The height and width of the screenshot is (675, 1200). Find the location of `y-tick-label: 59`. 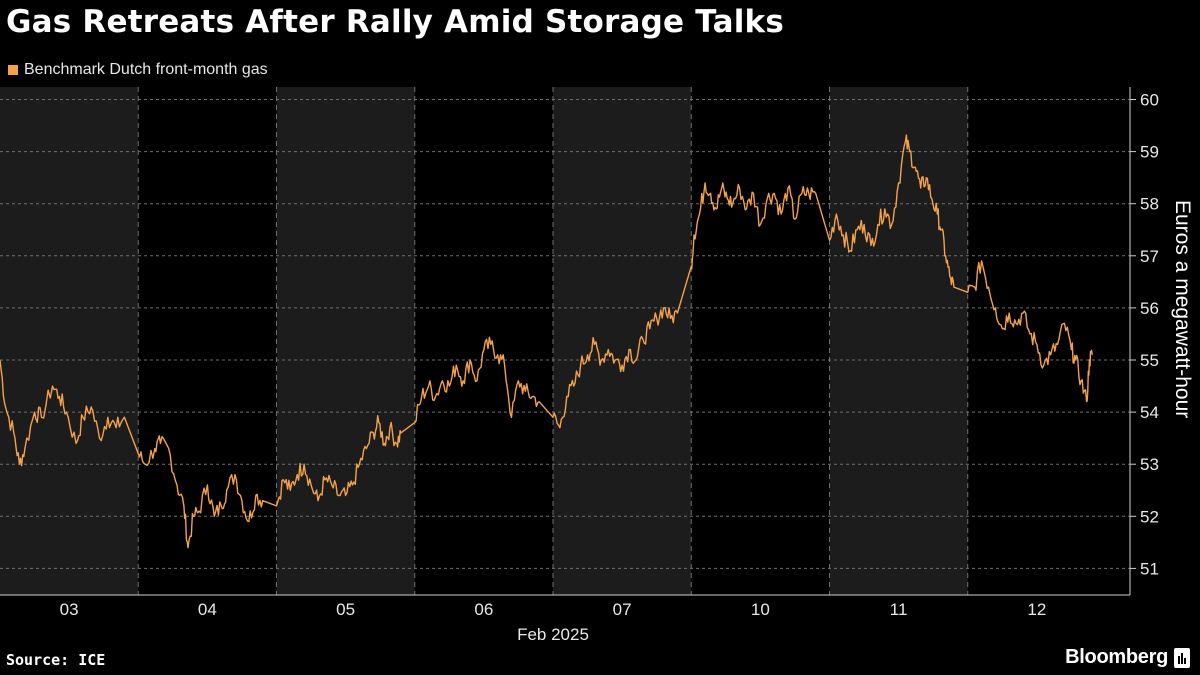

y-tick-label: 59 is located at coordinates (1149, 152).